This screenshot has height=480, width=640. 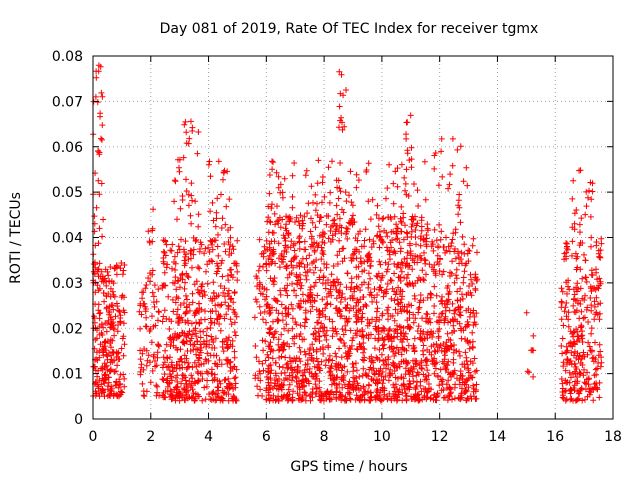 I want to click on x-tick-label: 12, so click(x=440, y=437).